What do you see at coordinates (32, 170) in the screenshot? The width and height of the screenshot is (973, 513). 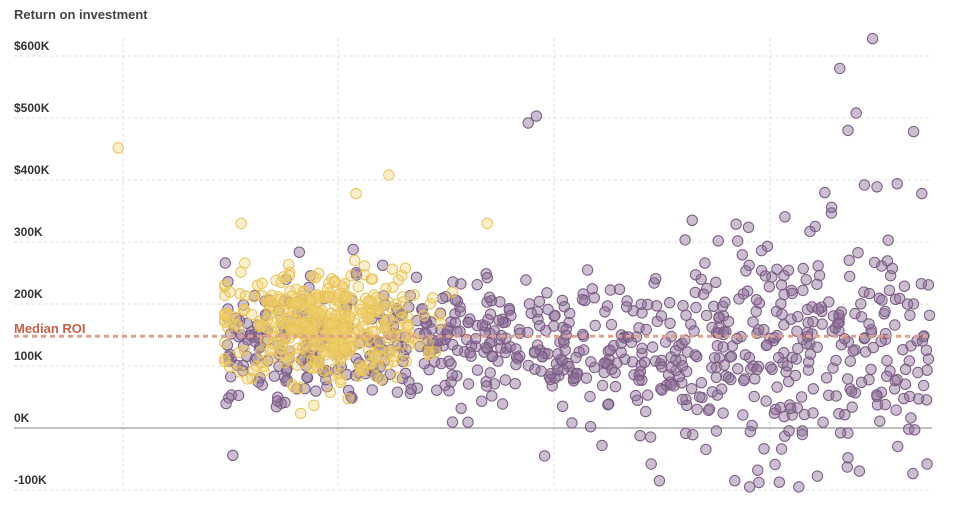 I see `y-tick-label: $400K` at bounding box center [32, 170].